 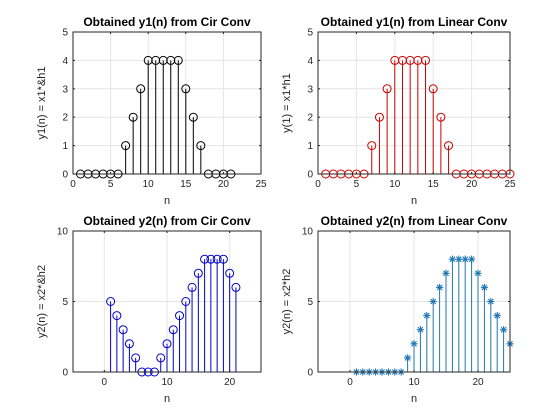 I want to click on plot-4-marker-22-d2, so click(x=497, y=315).